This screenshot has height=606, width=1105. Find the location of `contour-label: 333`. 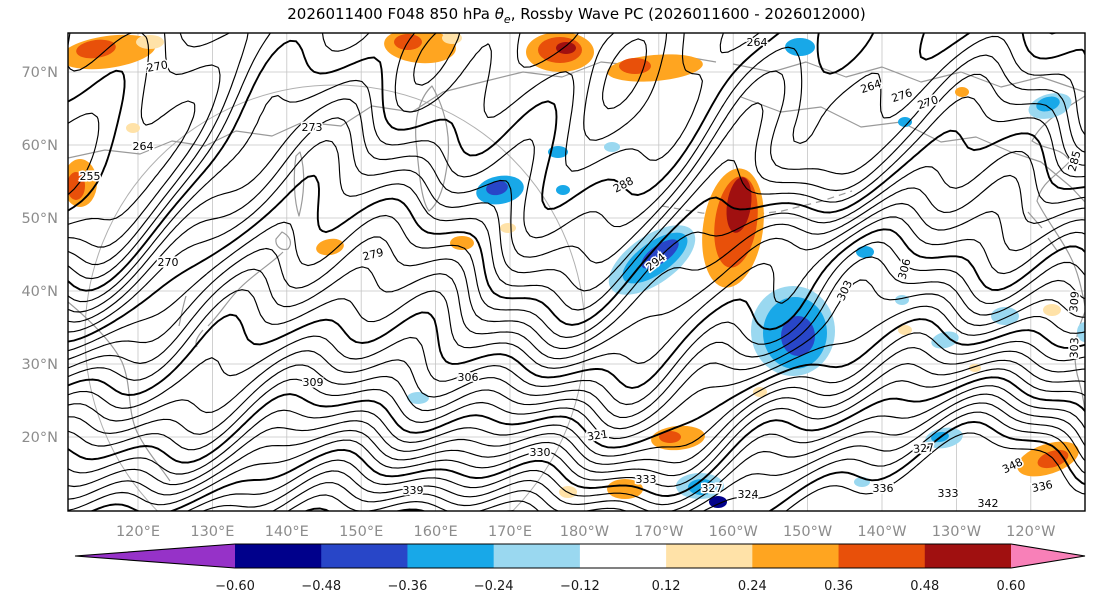

contour-label: 333 is located at coordinates (948, 493).